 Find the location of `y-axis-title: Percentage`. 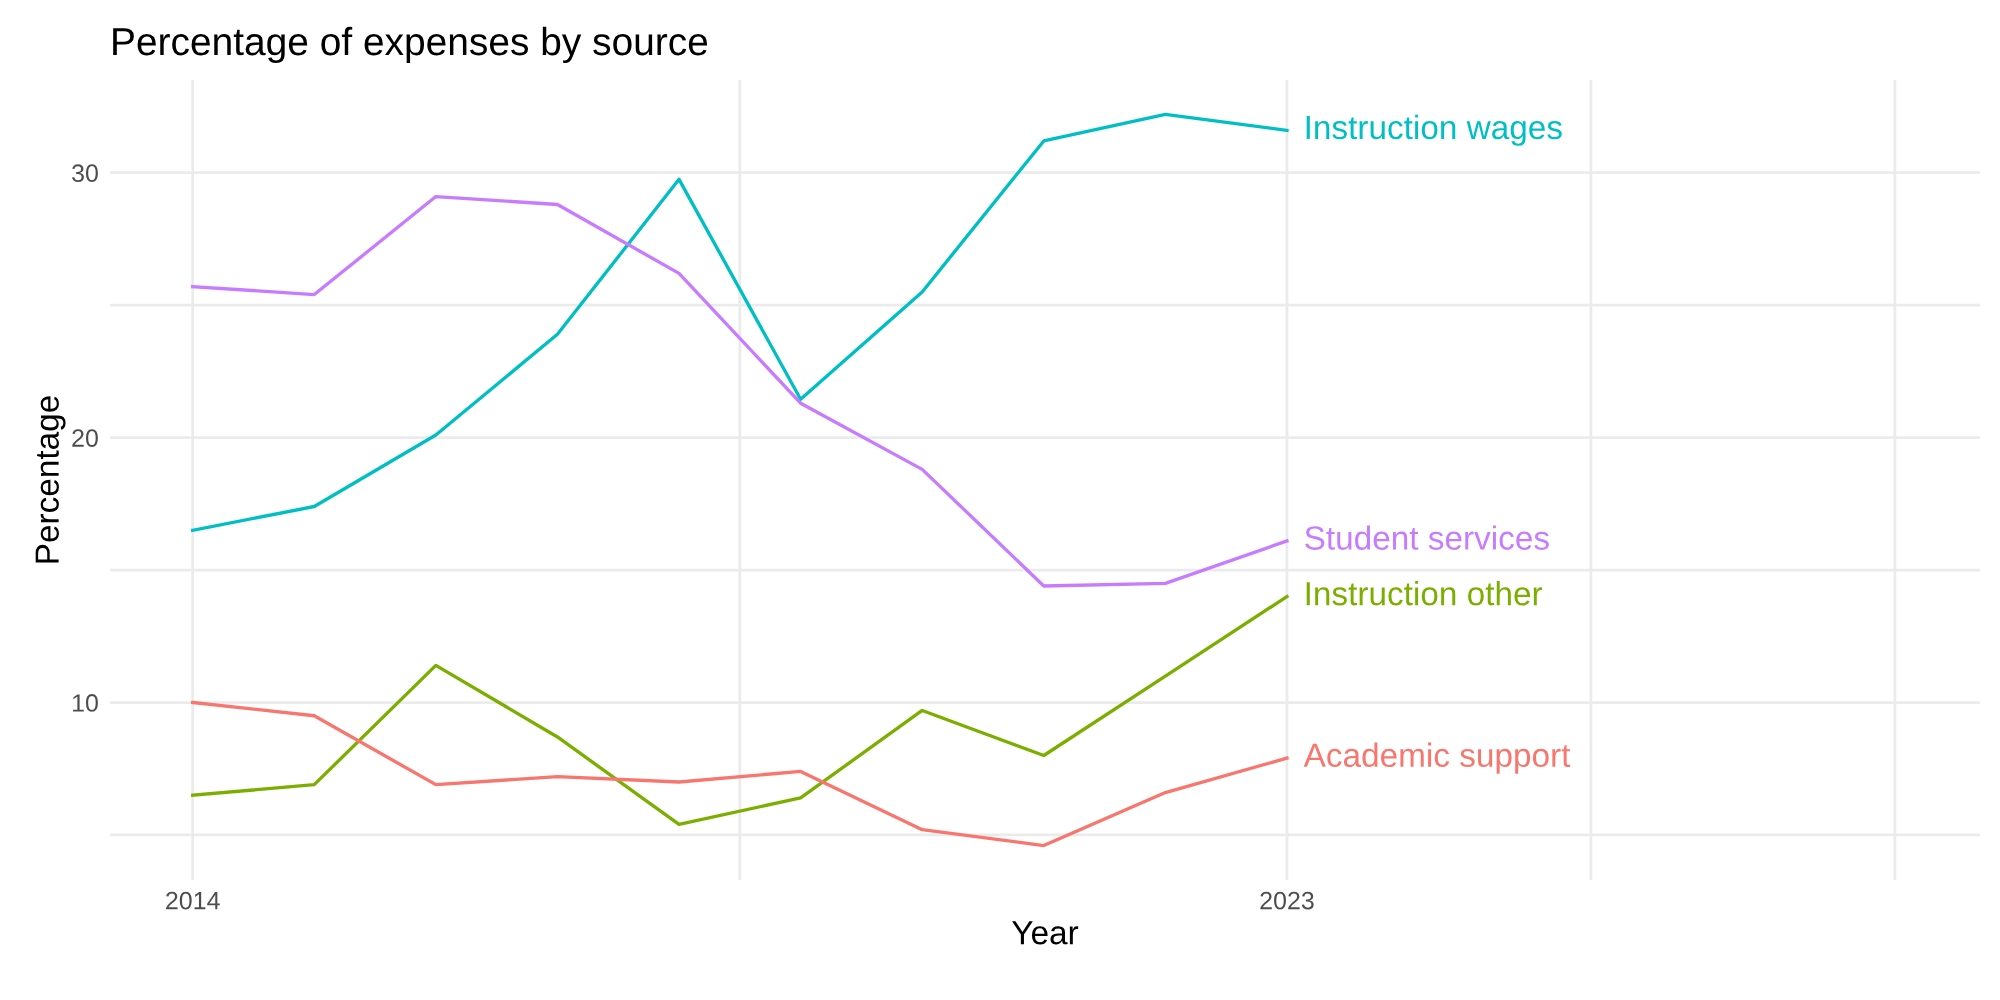

y-axis-title: Percentage is located at coordinates (50, 479).